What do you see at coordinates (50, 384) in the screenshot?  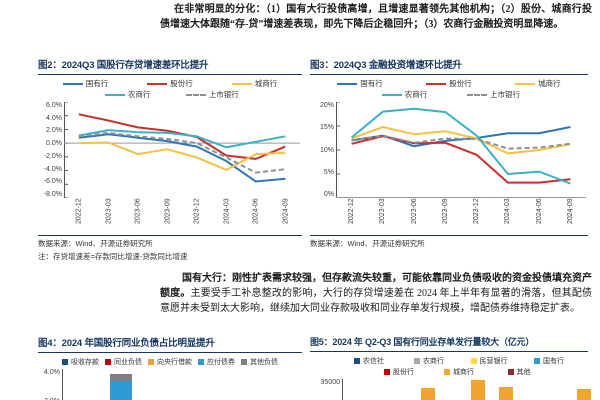 I see `figure-4-yaxis: 4.0% 3.0%` at bounding box center [50, 384].